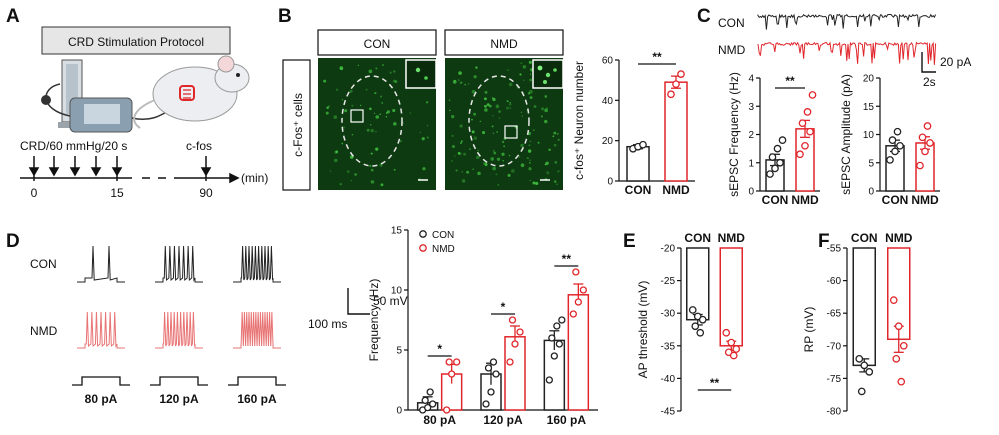 The image size is (999, 435). Describe the element at coordinates (751, 107) in the screenshot. I see `y-tick-label: 3` at that location.